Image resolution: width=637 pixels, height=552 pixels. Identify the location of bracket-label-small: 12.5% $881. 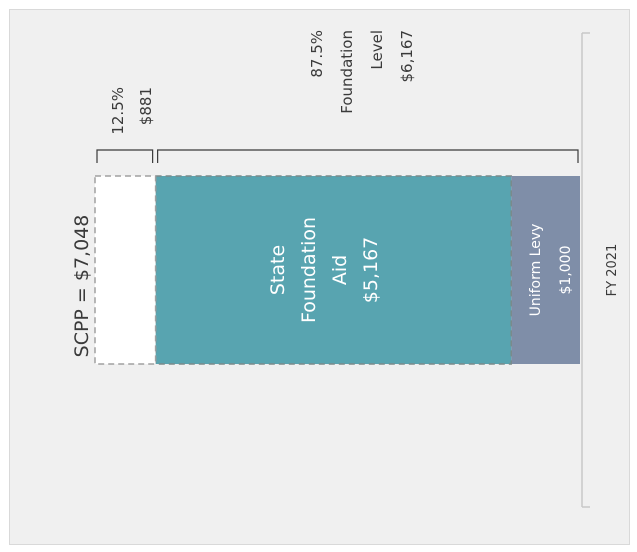
(132, 111).